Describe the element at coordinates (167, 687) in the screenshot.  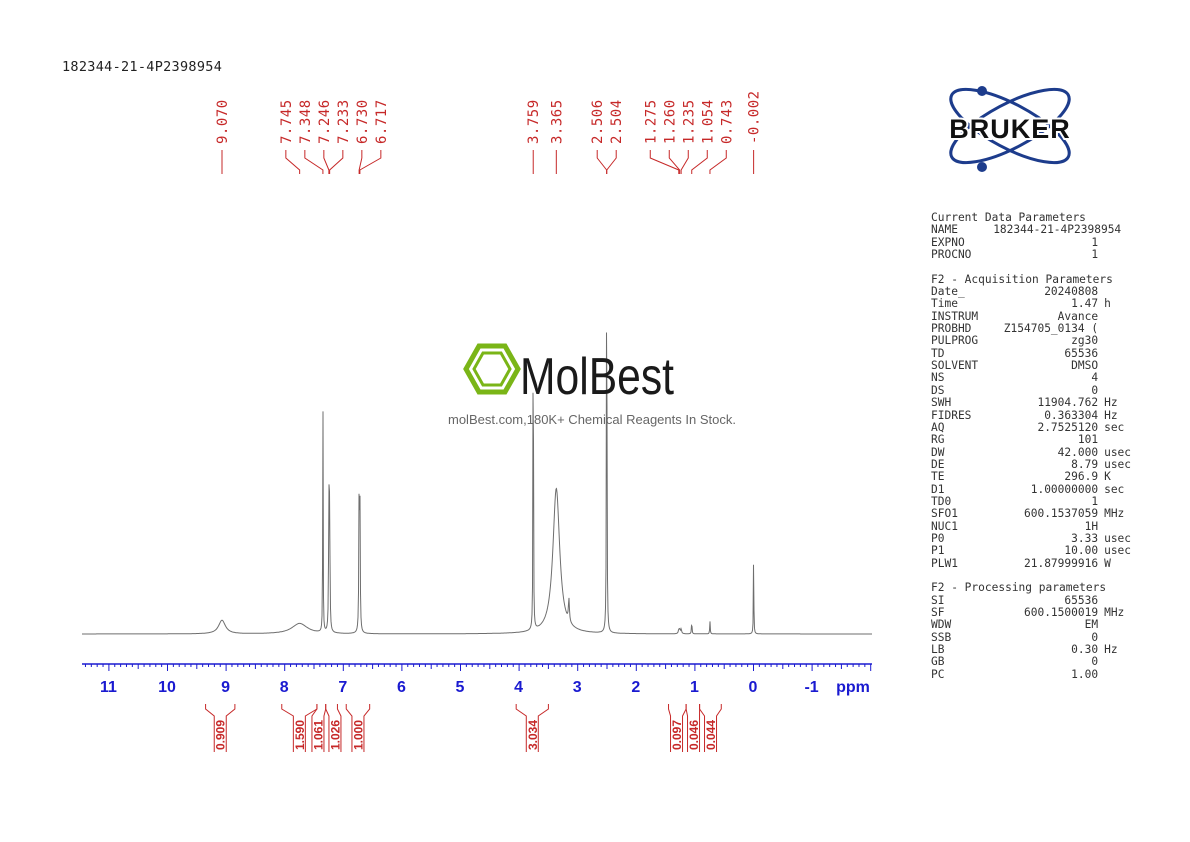
I see `x-tick-label: 10` at that location.